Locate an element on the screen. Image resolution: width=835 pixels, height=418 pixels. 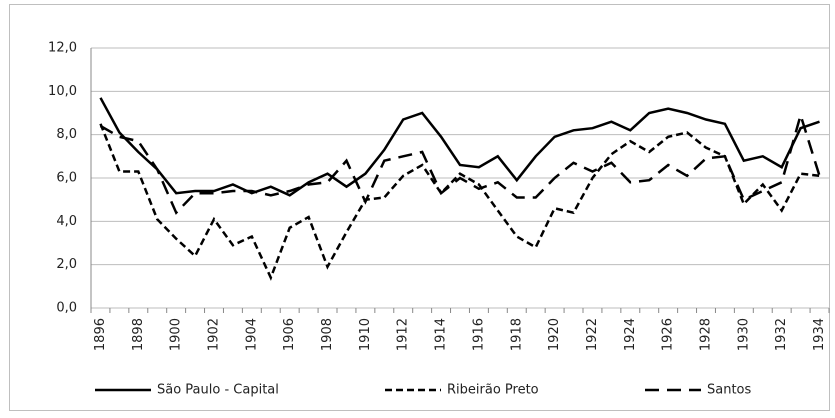
x-tick-label: 1920 is located at coordinates (554, 334).